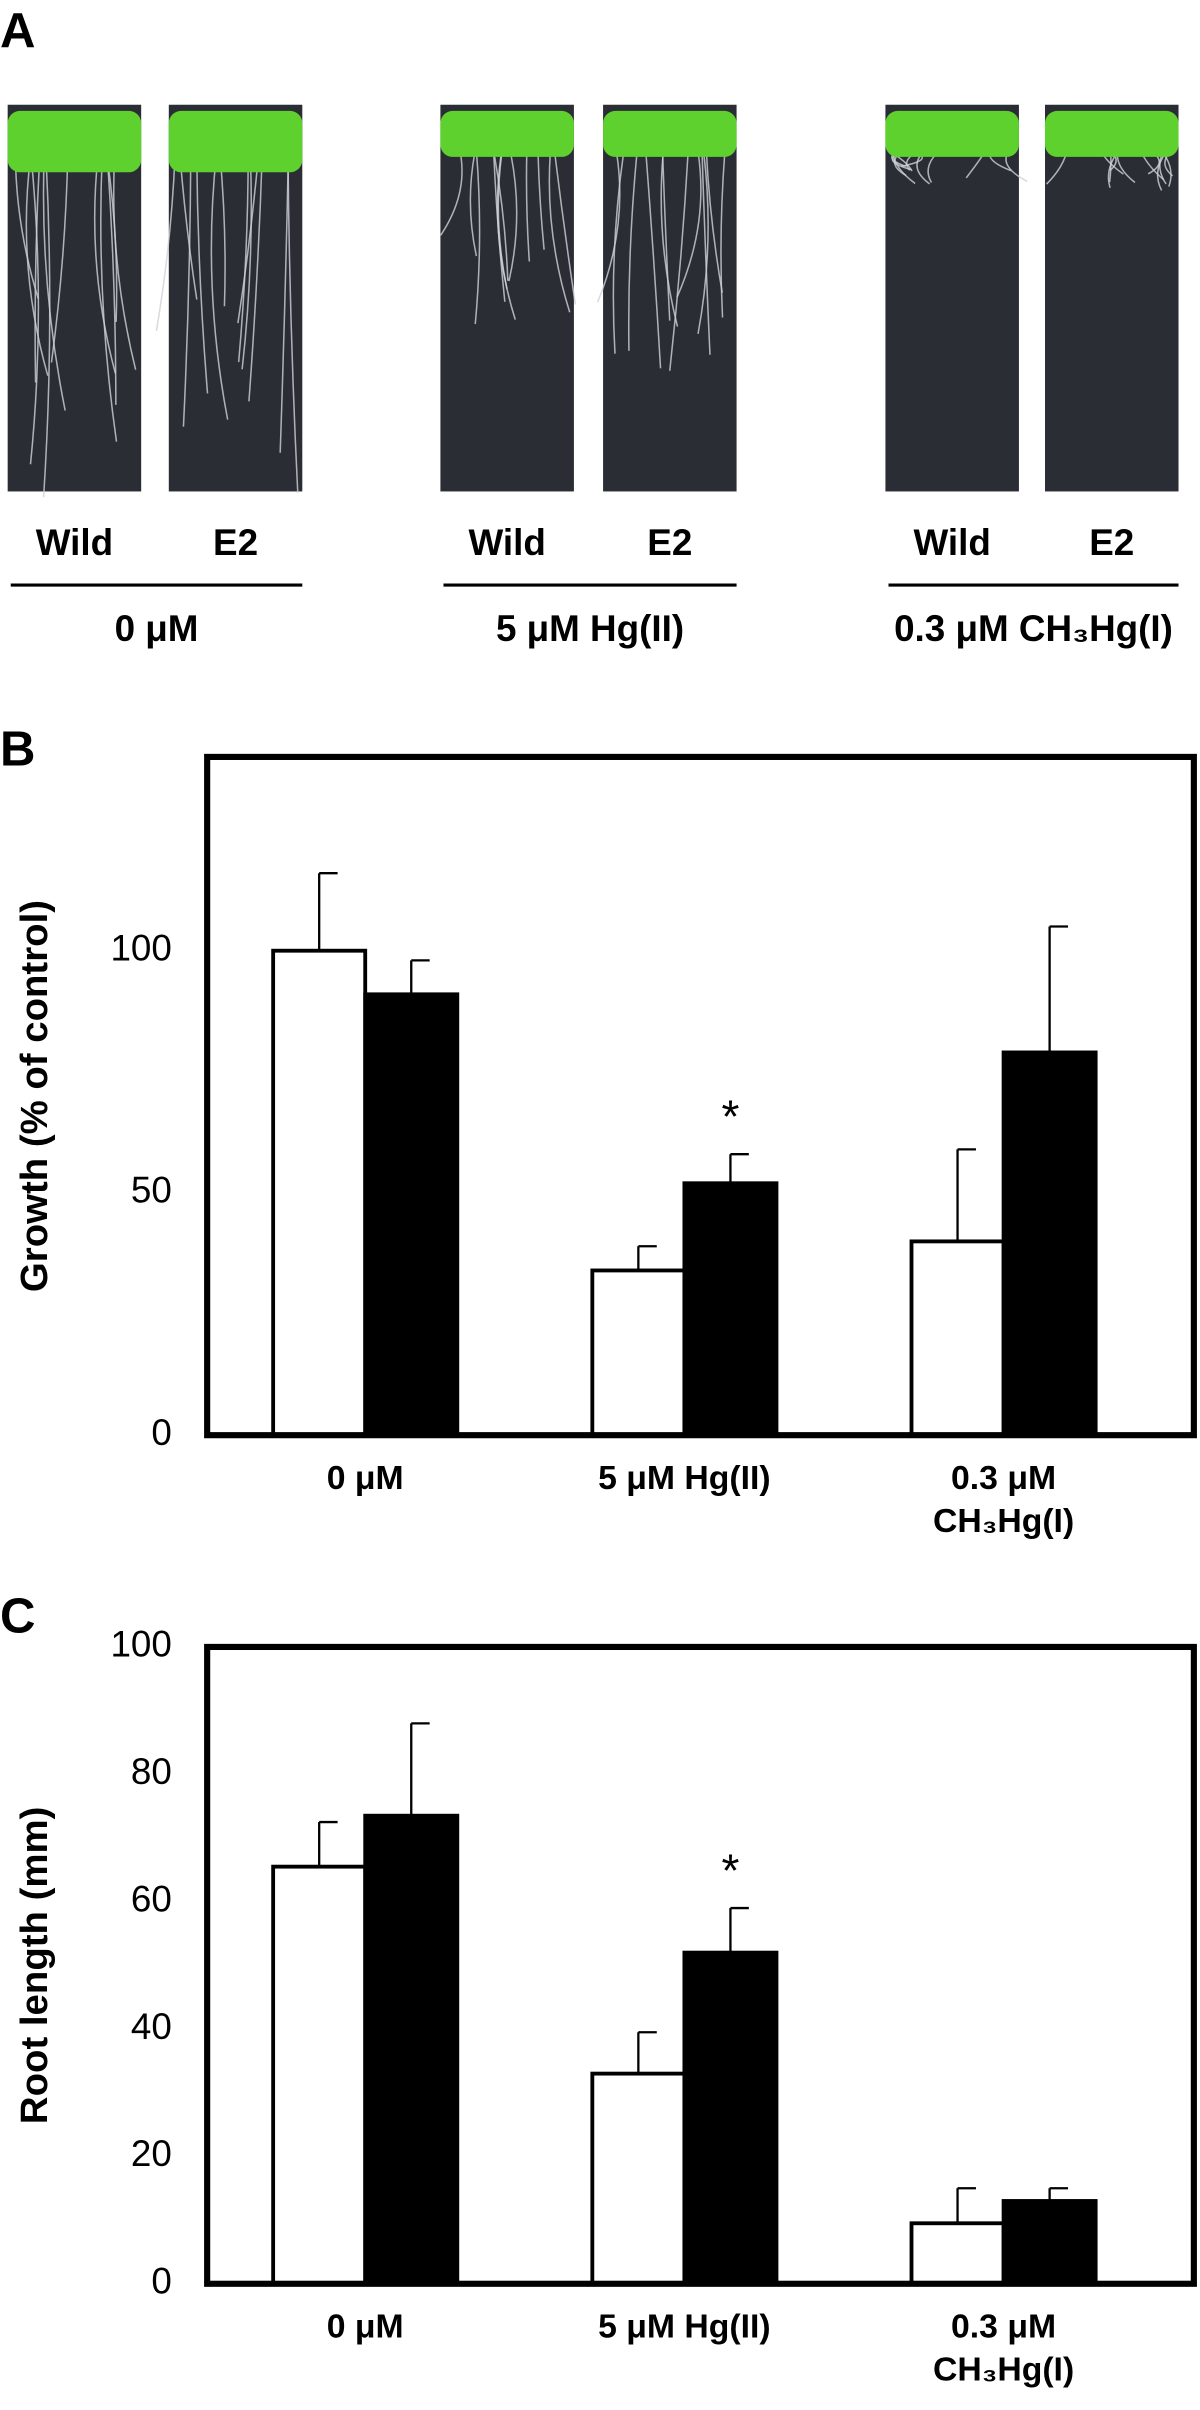 The height and width of the screenshot is (2410, 1200). What do you see at coordinates (151, 1771) in the screenshot?
I see `y-tick-label: 80` at bounding box center [151, 1771].